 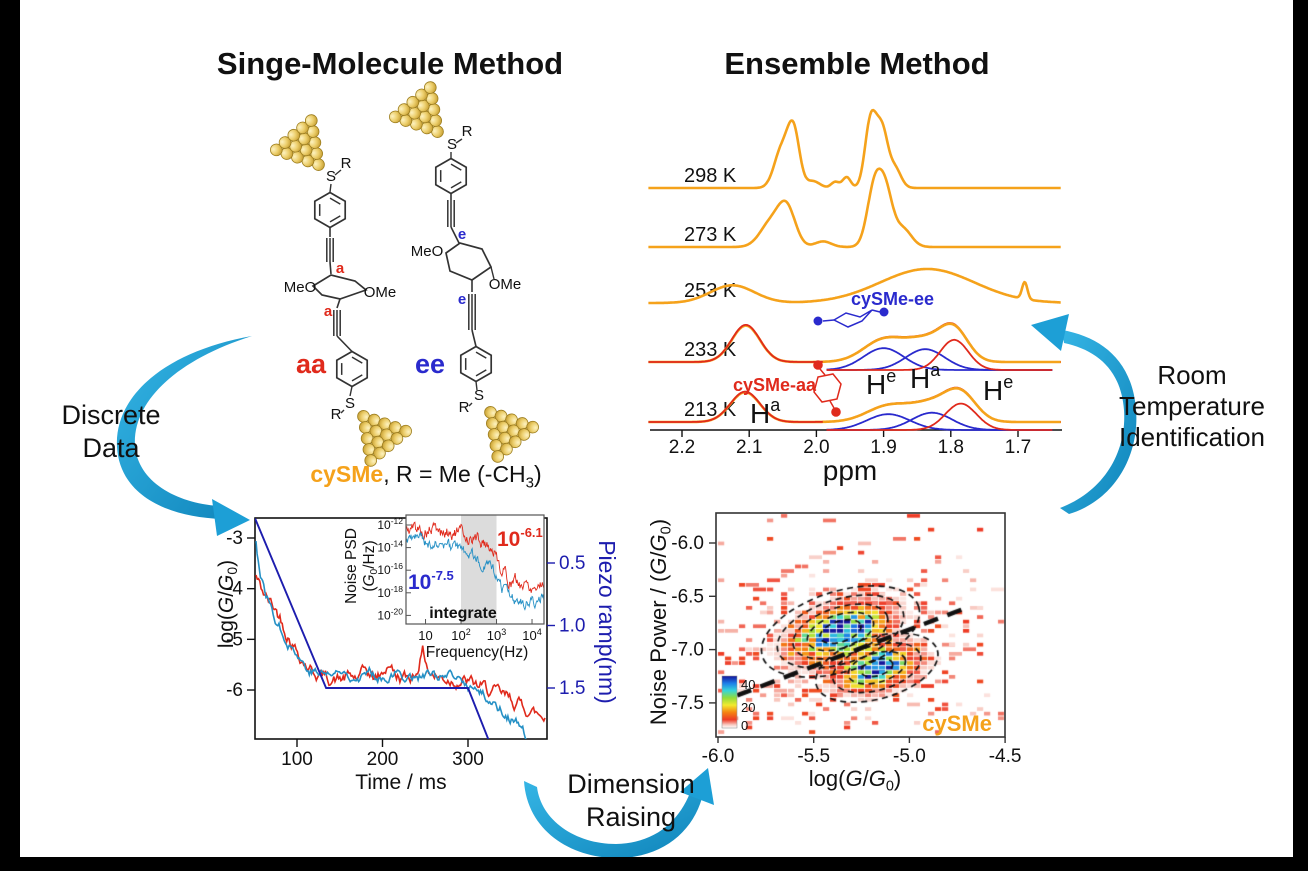 I want to click on flow-label-line: Temperature, so click(x=1192, y=406).